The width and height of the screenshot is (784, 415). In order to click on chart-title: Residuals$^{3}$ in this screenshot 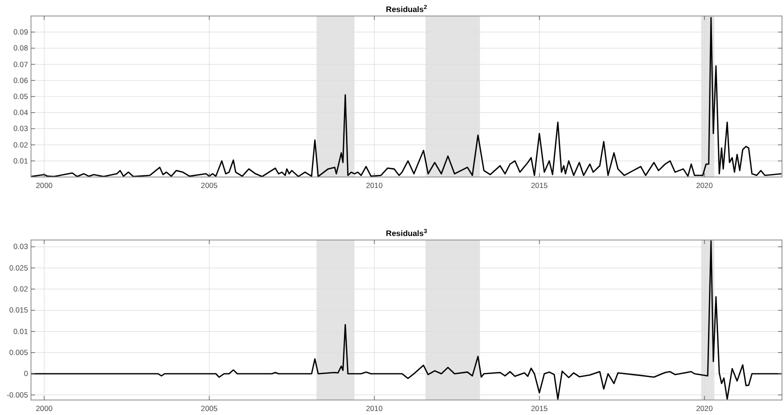, I will do `click(407, 233)`.